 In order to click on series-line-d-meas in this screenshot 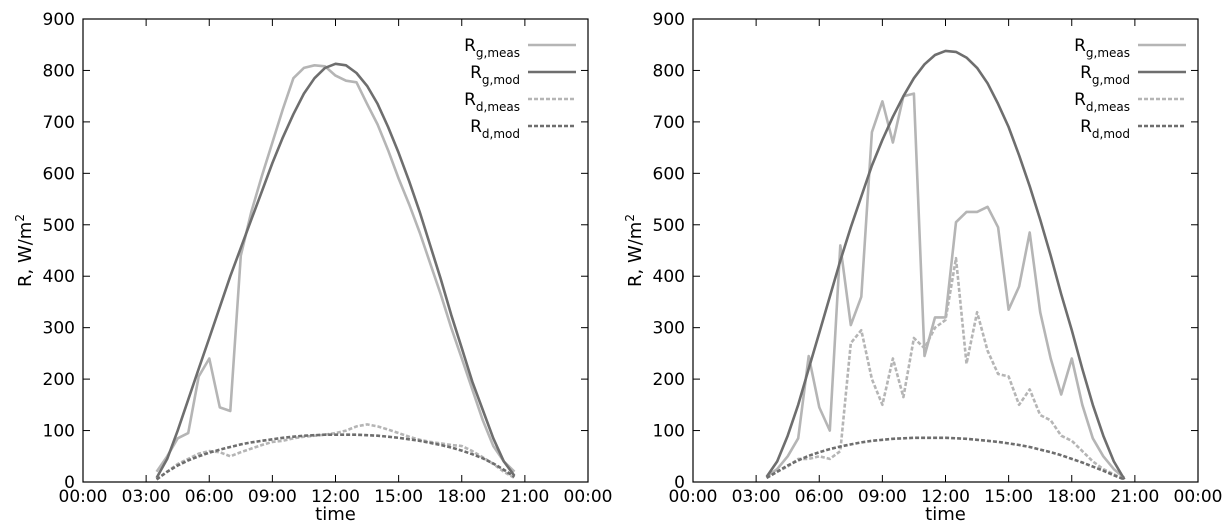, I will do `click(945, 368)`.